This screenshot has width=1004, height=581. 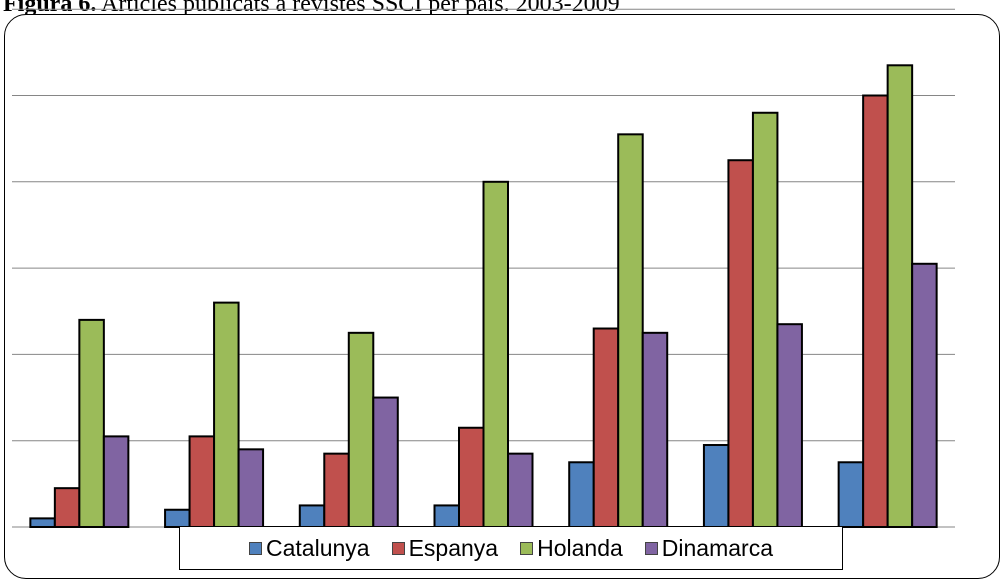 What do you see at coordinates (875, 311) in the screenshot?
I see `bar-espanya-2009` at bounding box center [875, 311].